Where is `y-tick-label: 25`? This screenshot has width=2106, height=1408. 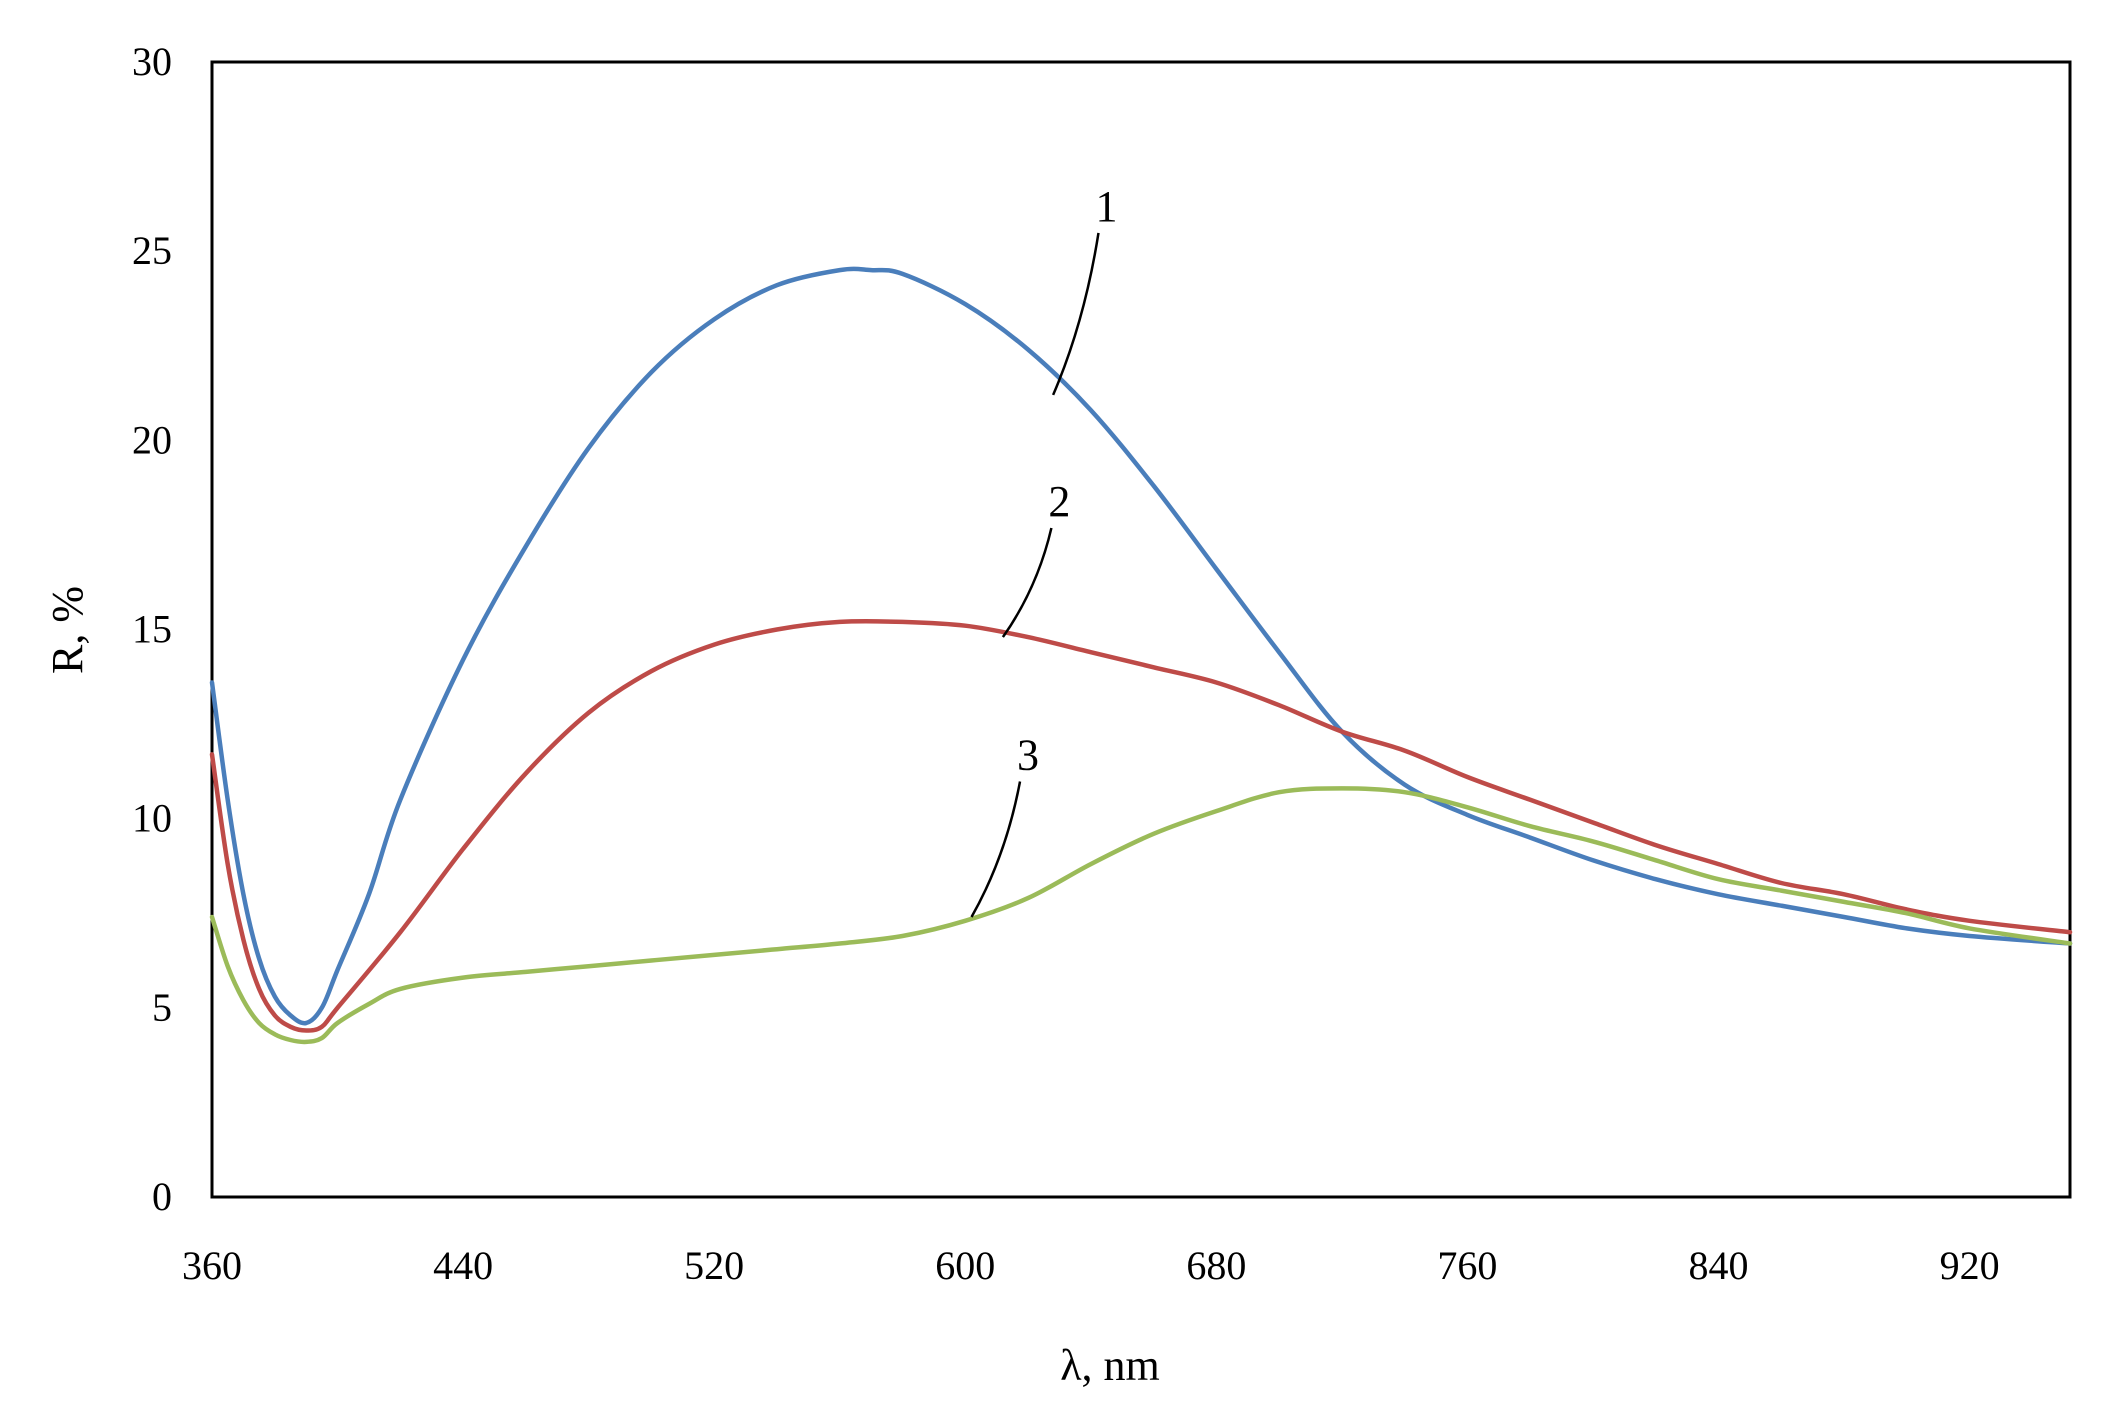 y-tick-label: 25 is located at coordinates (152, 250).